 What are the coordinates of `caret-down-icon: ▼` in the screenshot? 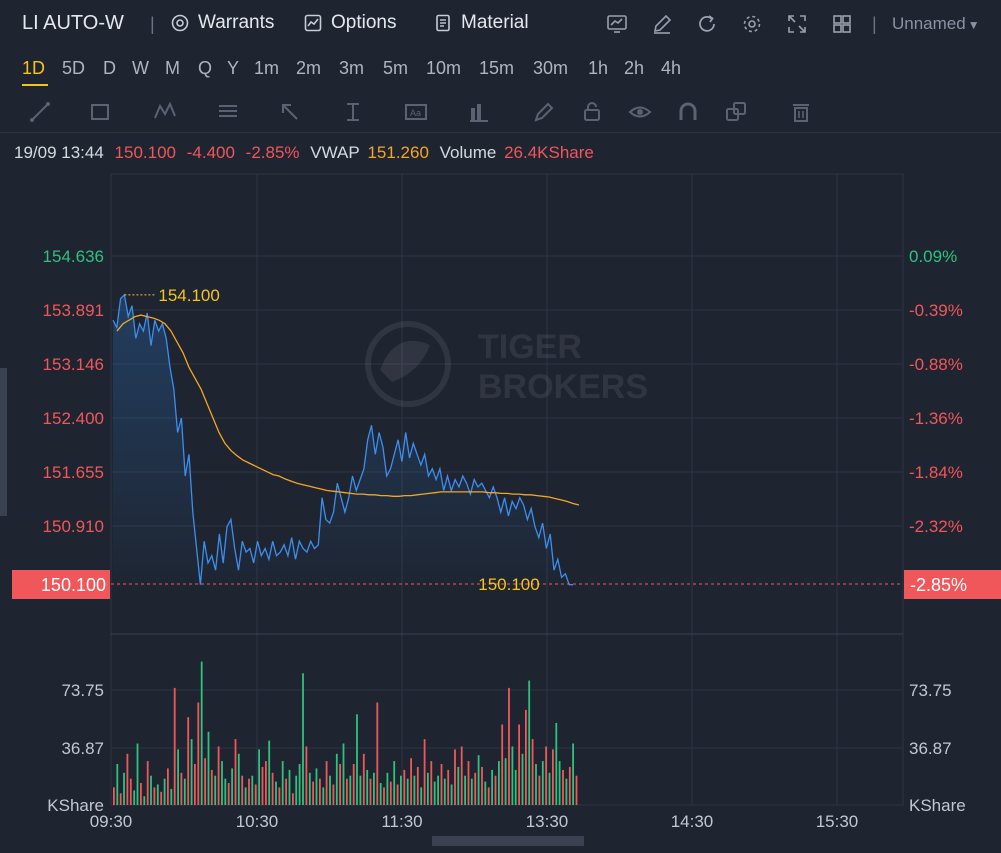 It's located at (973, 25).